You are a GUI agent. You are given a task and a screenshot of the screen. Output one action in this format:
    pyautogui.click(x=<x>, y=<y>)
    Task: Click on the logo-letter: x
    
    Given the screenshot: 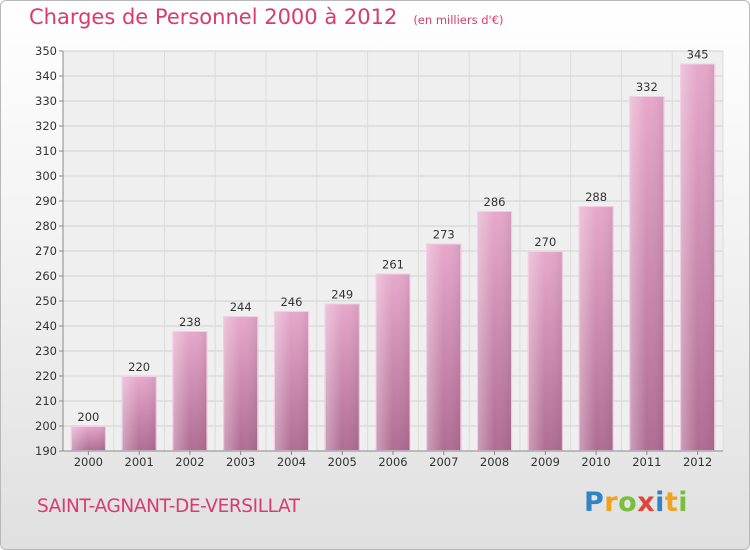 What is the action you would take?
    pyautogui.click(x=646, y=502)
    